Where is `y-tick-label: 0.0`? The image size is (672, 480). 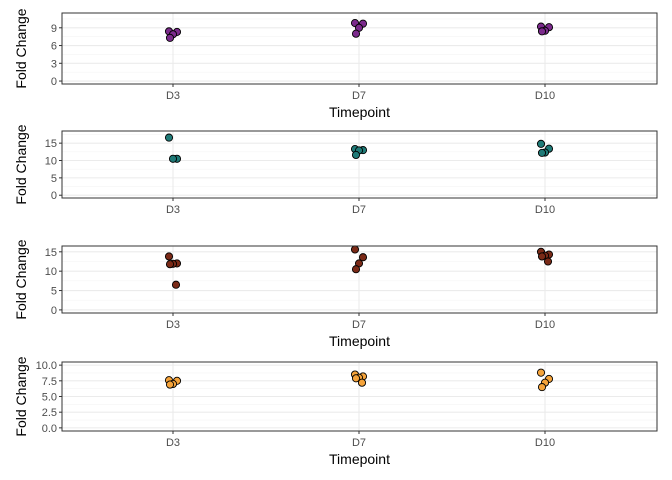
y-tick-label: 0.0 is located at coordinates (49, 429).